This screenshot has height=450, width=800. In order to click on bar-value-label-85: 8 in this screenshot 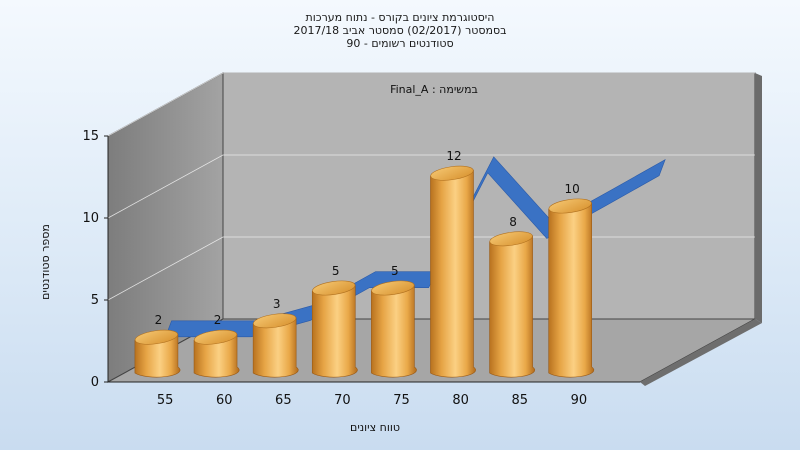, I will do `click(513, 222)`.